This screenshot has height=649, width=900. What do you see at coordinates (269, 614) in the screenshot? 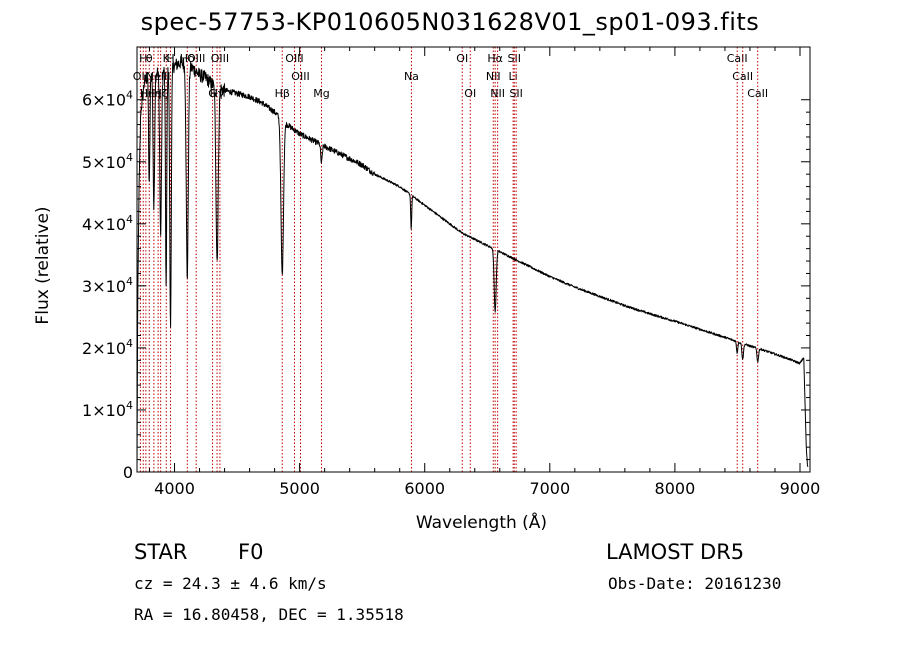
I see `sky-coordinates: RA = 16.80458, DEC = 1.35518` at bounding box center [269, 614].